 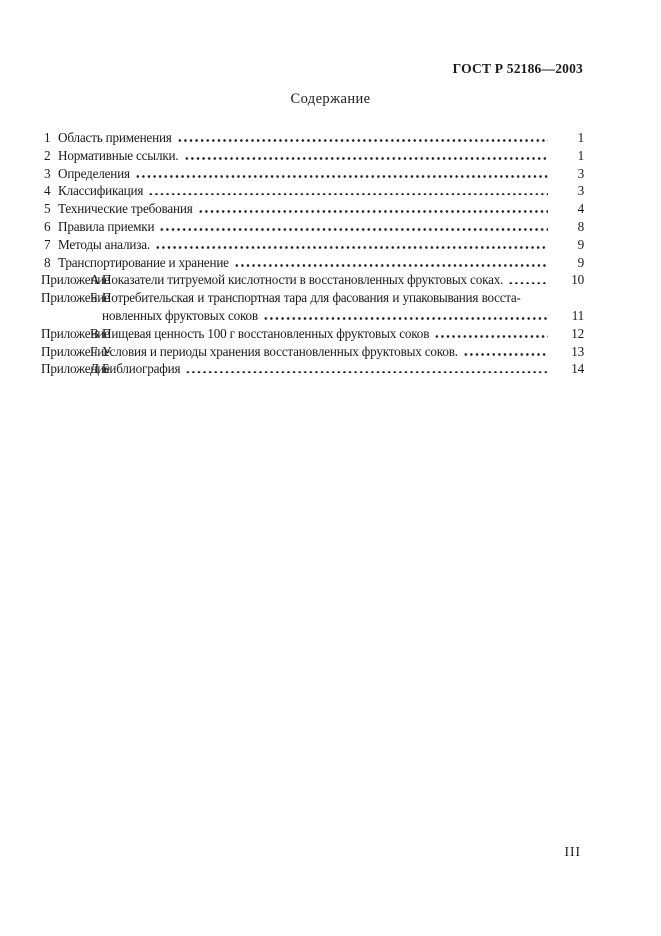 I want to click on toc-entry-title: Область применения, so click(x=115, y=137).